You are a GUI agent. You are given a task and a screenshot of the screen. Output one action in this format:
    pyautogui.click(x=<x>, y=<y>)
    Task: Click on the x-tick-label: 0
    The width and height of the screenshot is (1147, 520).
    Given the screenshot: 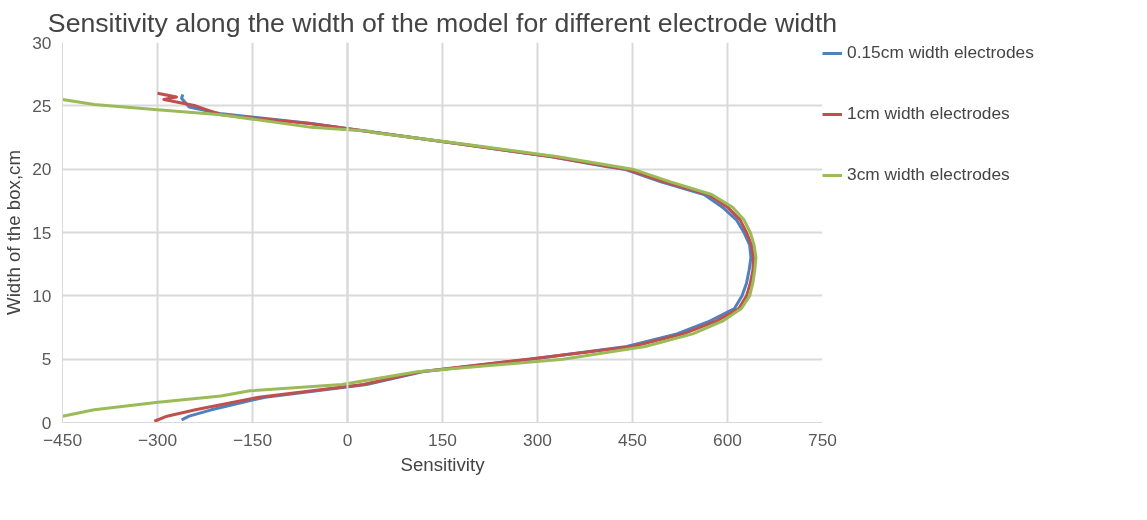 What is the action you would take?
    pyautogui.click(x=347, y=439)
    